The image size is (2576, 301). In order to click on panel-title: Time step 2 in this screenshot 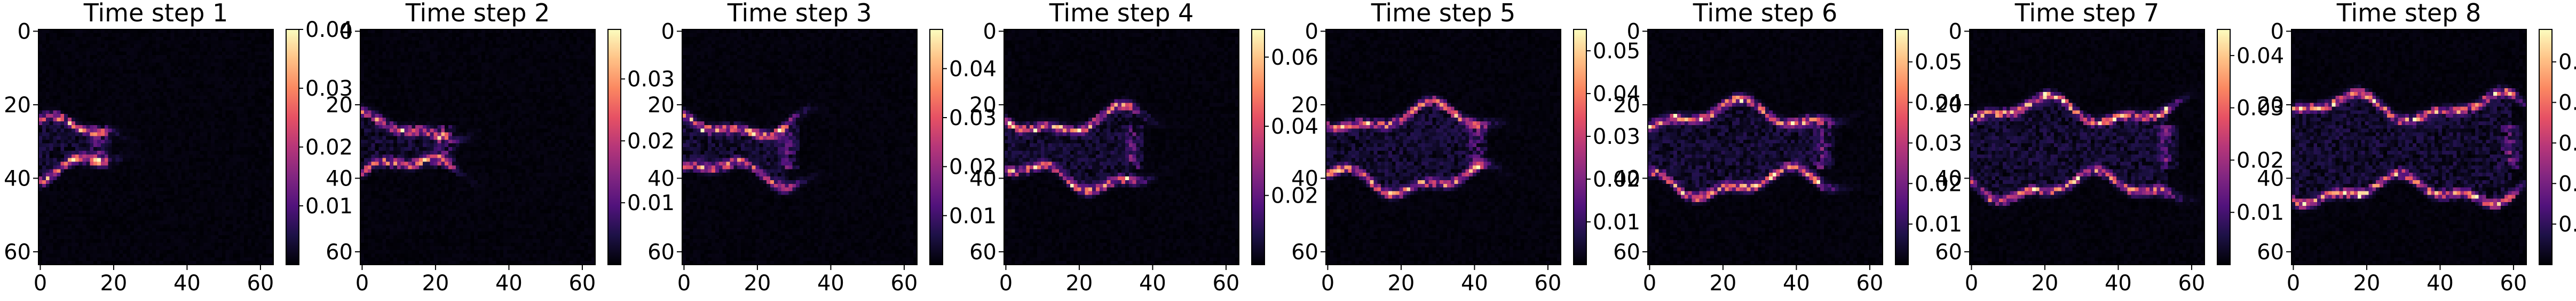, I will do `click(477, 13)`.